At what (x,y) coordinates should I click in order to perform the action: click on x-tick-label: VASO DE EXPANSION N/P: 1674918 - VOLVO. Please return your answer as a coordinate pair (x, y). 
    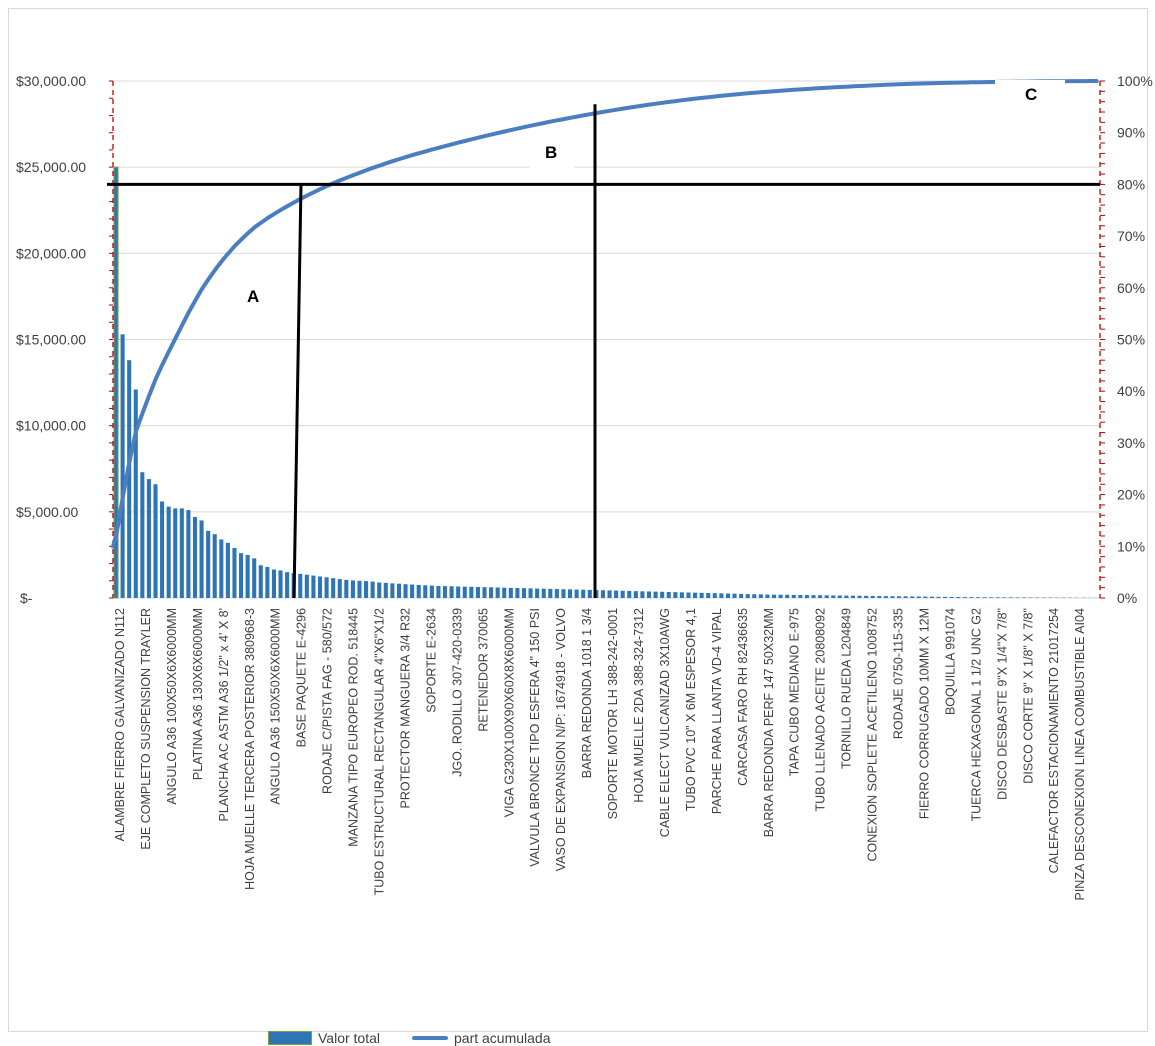
    Looking at the image, I should click on (561, 740).